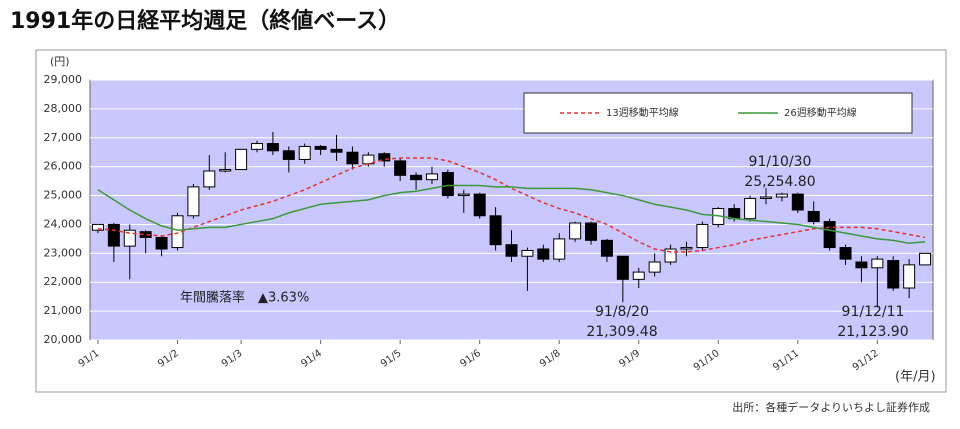 This screenshot has width=960, height=429. What do you see at coordinates (63, 310) in the screenshot?
I see `y-tick-label: 21,000` at bounding box center [63, 310].